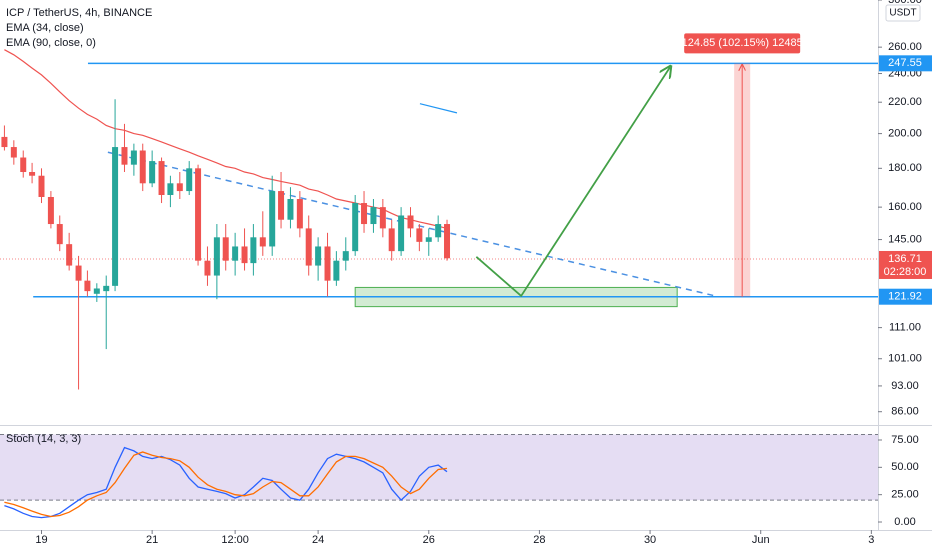 The width and height of the screenshot is (932, 550). What do you see at coordinates (905, 168) in the screenshot?
I see `y-tick-label: 180.00` at bounding box center [905, 168].